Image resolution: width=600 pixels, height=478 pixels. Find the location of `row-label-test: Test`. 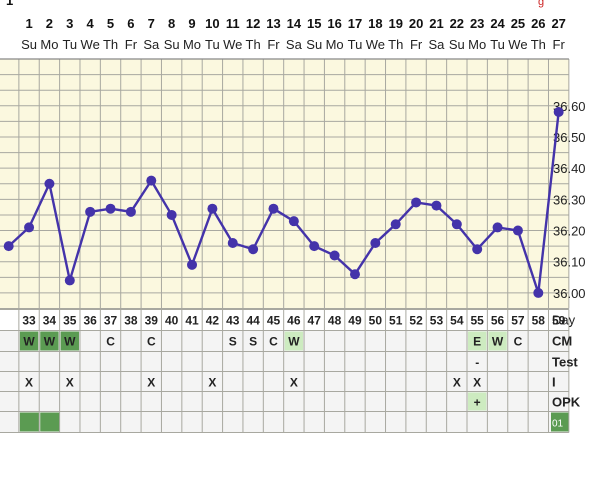

row-label-test: Test is located at coordinates (565, 362).